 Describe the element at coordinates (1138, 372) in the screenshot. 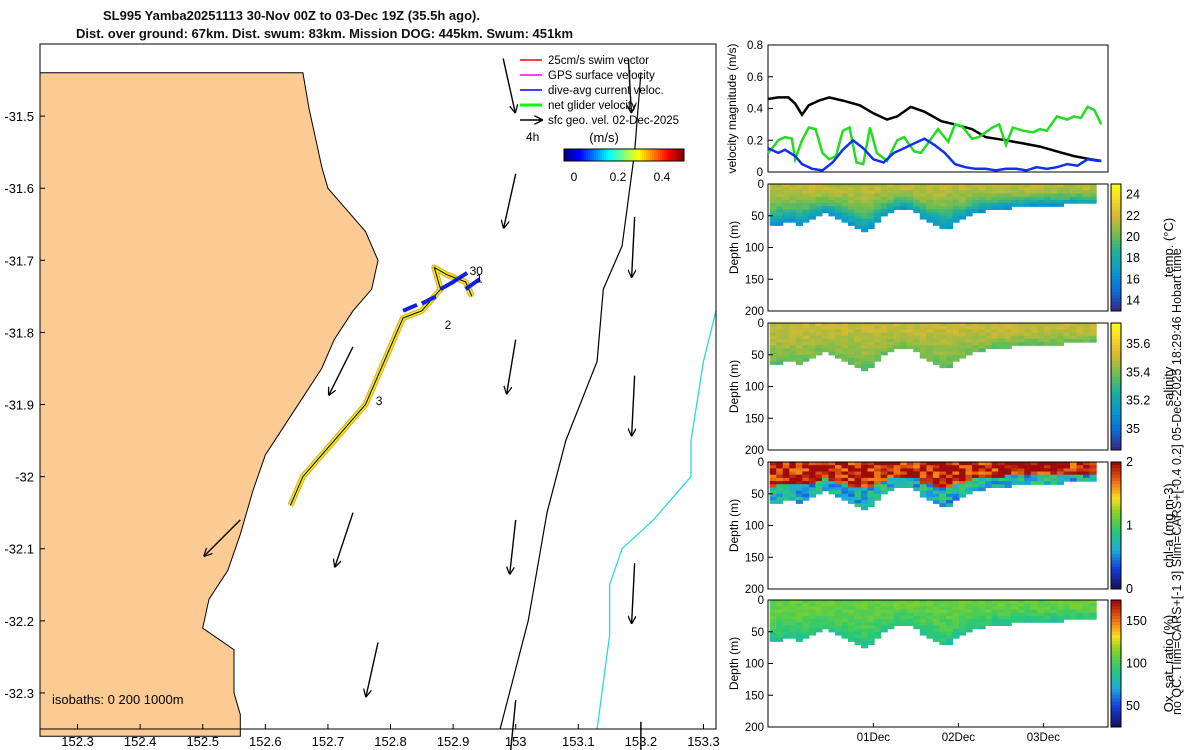

I see `section-colorbar-tick: 35.4` at that location.